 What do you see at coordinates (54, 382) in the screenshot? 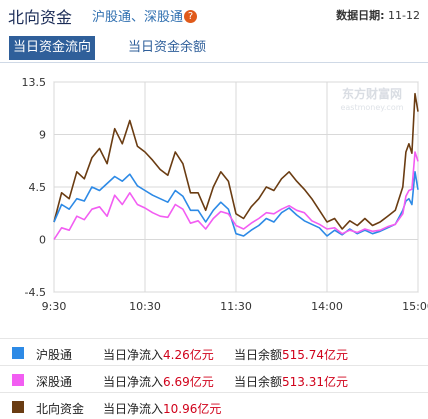
I see `sgt-name: 深股通` at bounding box center [54, 382].